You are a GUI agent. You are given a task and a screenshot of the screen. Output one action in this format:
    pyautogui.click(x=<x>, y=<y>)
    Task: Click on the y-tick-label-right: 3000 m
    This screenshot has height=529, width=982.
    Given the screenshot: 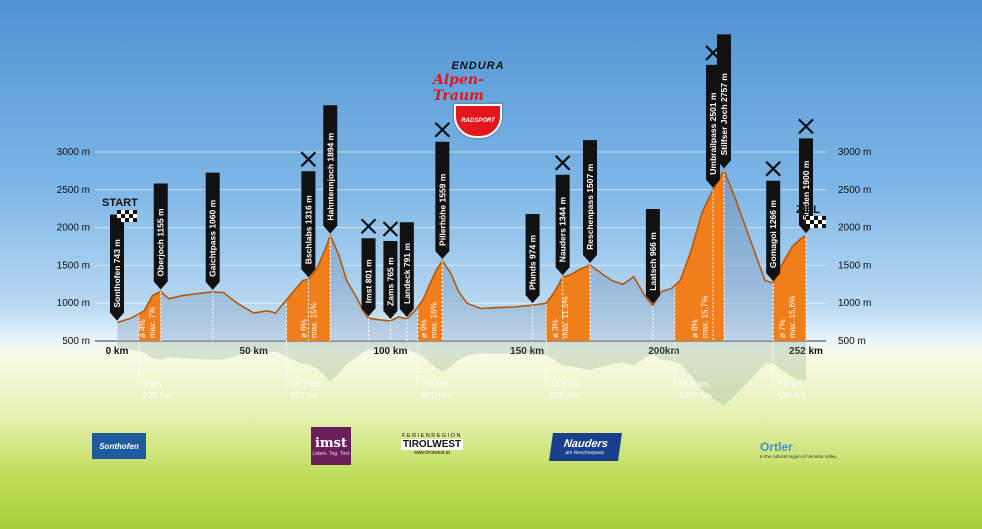 What is the action you would take?
    pyautogui.click(x=854, y=152)
    